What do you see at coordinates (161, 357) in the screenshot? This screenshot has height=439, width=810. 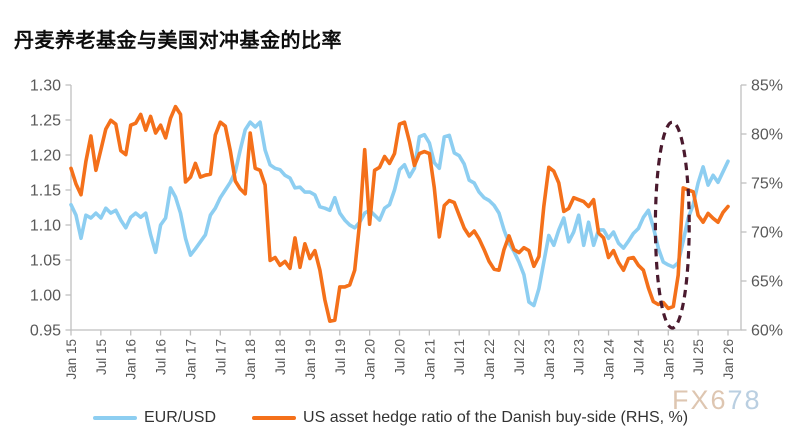 I see `x-axis-tick-label: Jul 16` at bounding box center [161, 357].